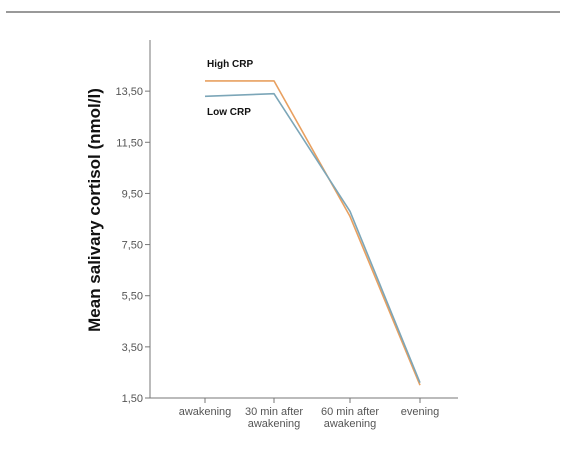  I want to click on x-tick-label: evening, so click(420, 412).